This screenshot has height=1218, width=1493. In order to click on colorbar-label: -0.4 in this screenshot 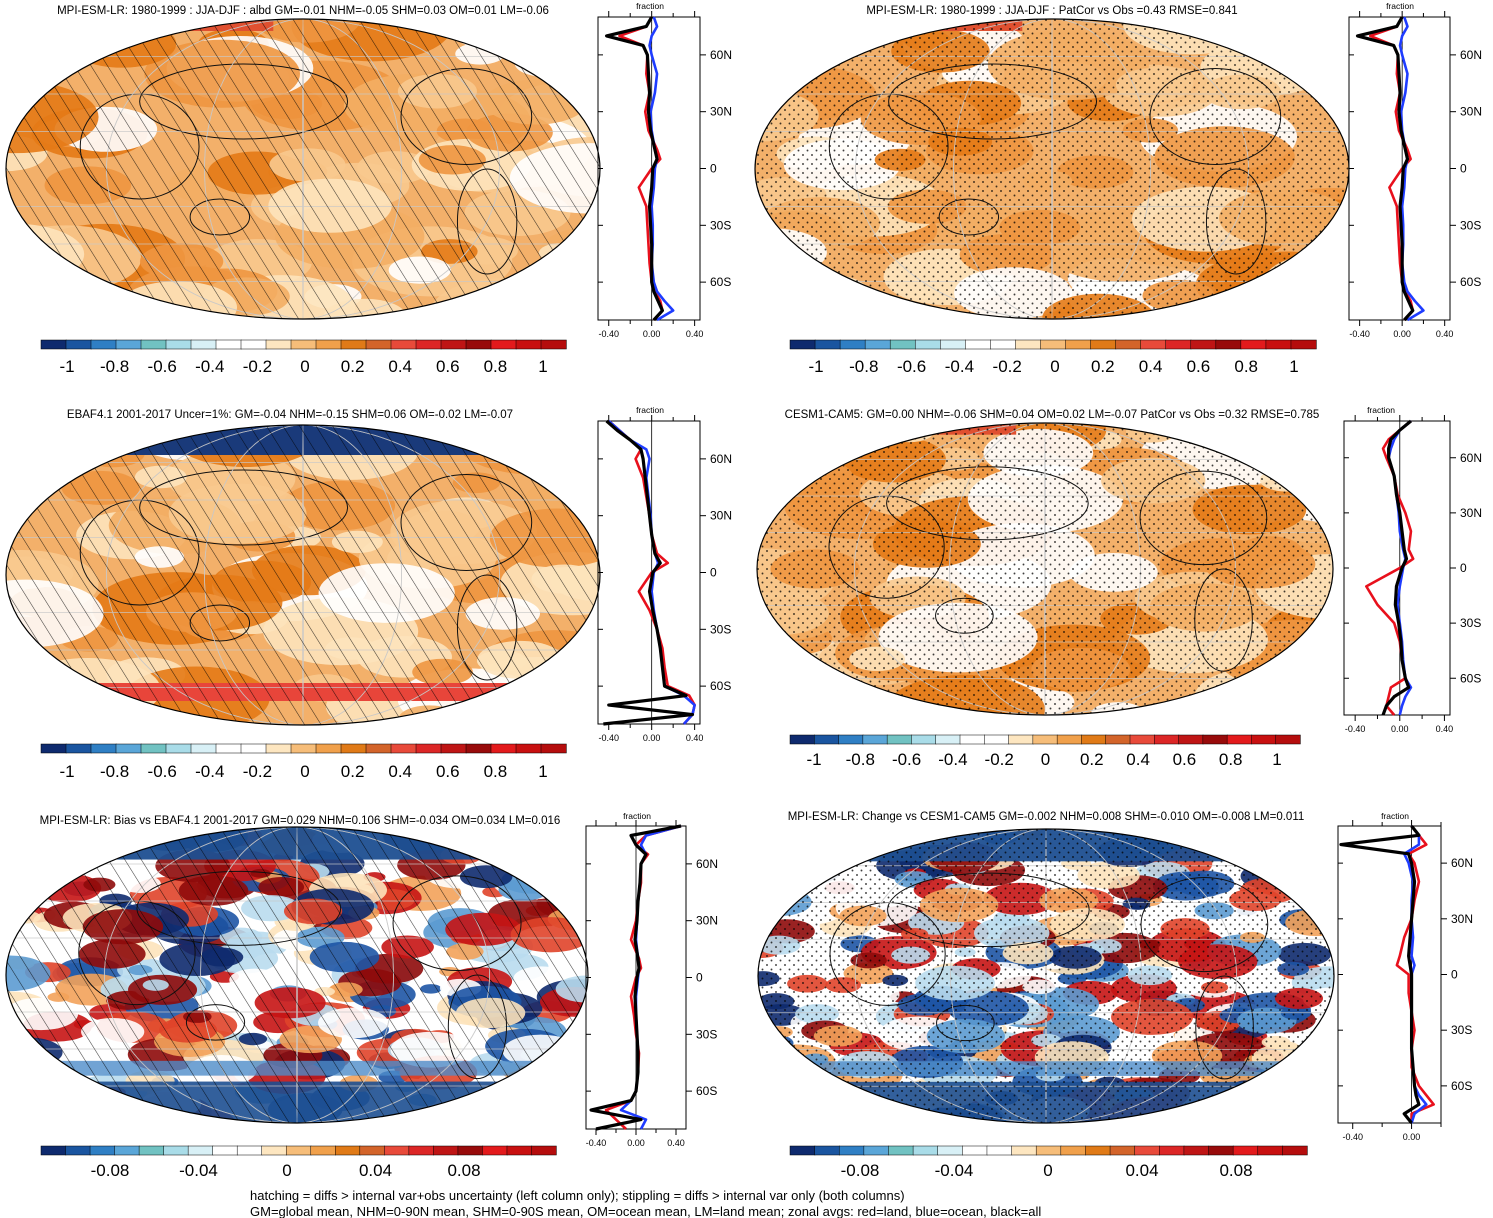, I will do `click(952, 759)`.